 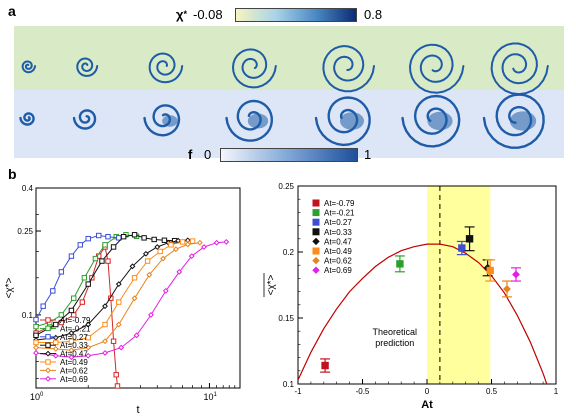 What do you see at coordinates (363, 391) in the screenshot?
I see `right-x-tick-label: -0.5` at bounding box center [363, 391].